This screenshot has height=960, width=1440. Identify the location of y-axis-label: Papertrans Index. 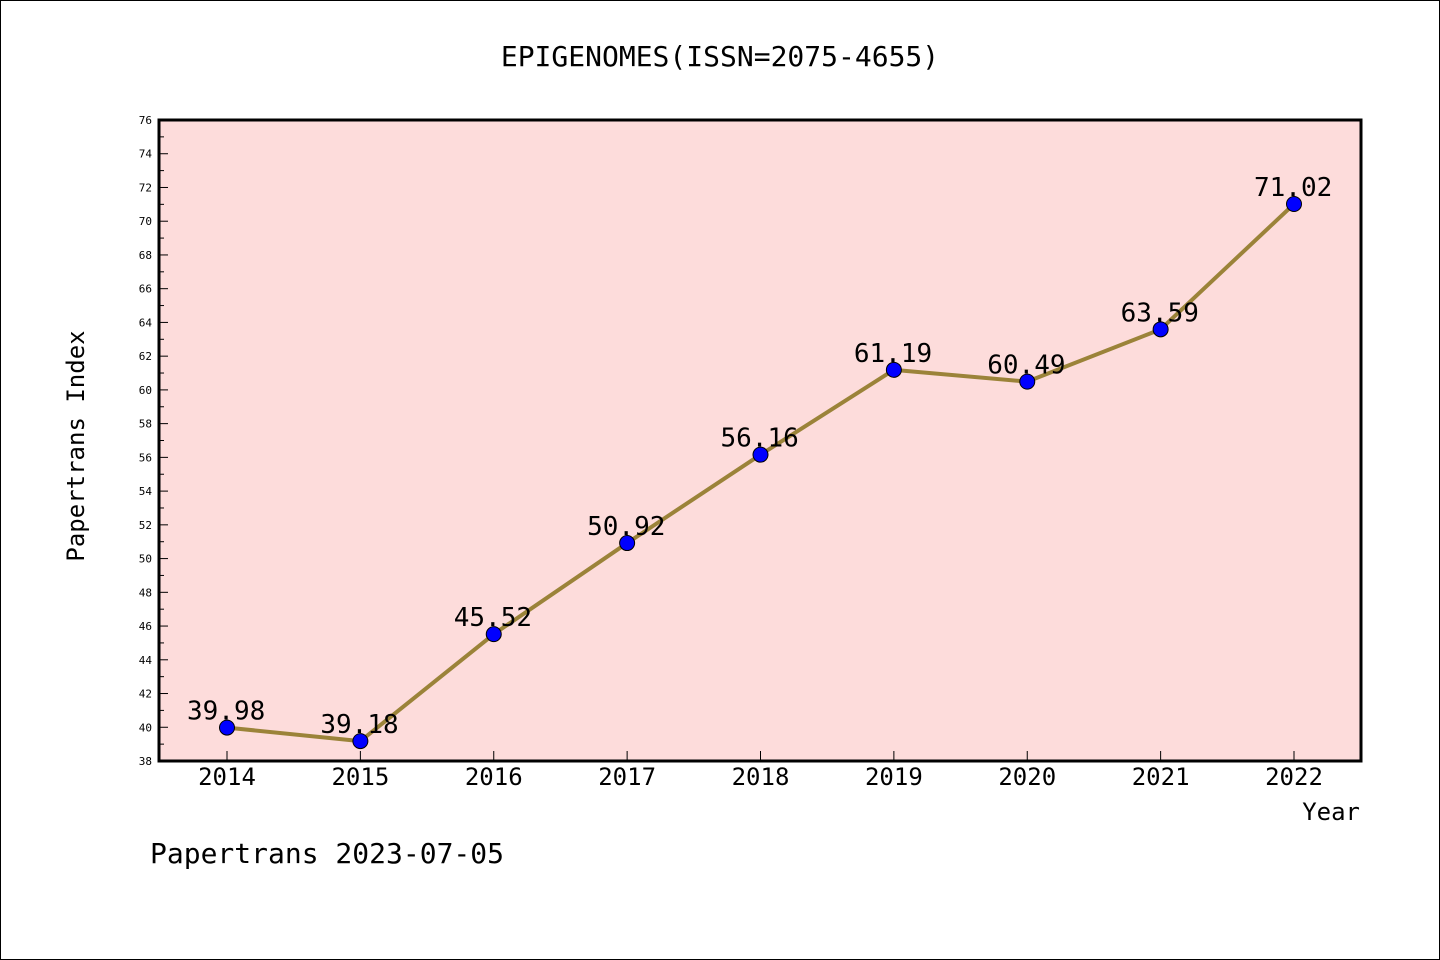
(76, 445).